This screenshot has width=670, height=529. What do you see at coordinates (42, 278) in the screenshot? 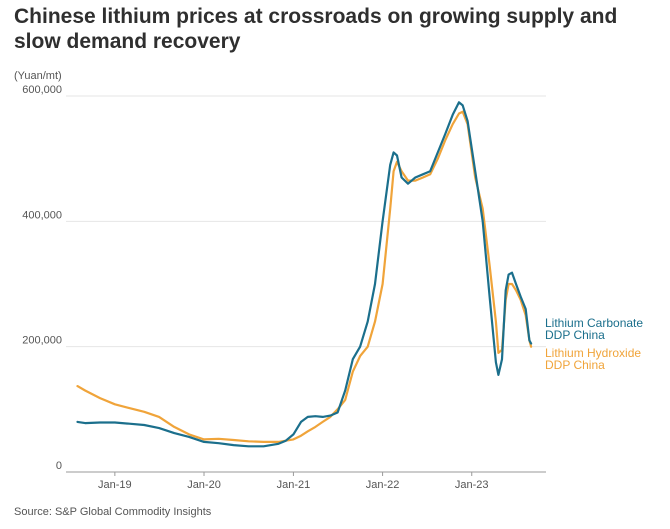
I see `y-axis: 0 200,000 400,000 600,000` at bounding box center [42, 278].